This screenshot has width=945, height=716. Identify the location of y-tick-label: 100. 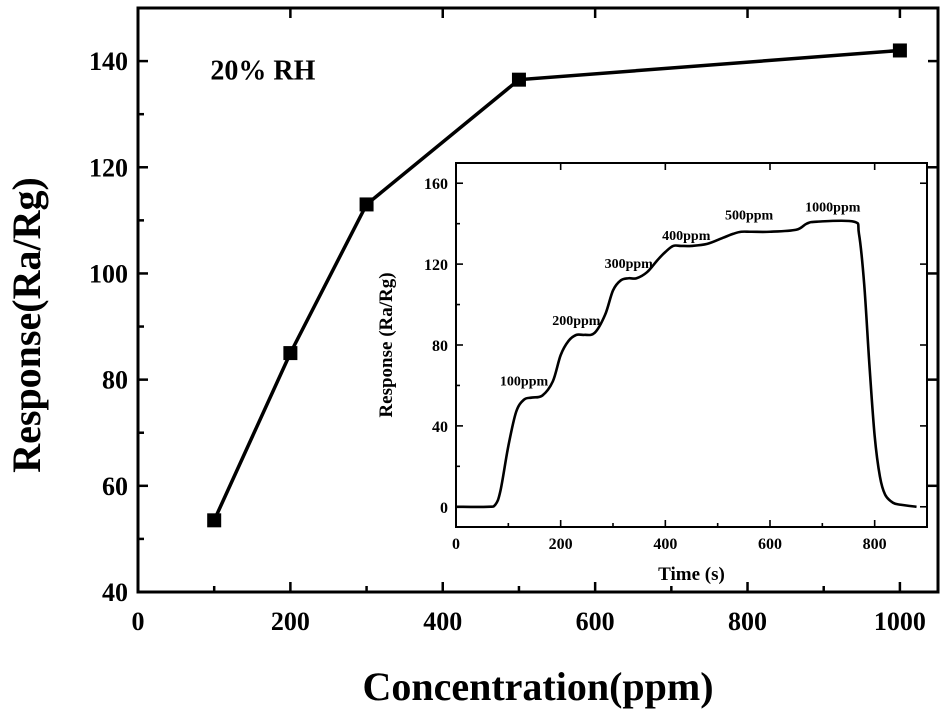
(108, 273).